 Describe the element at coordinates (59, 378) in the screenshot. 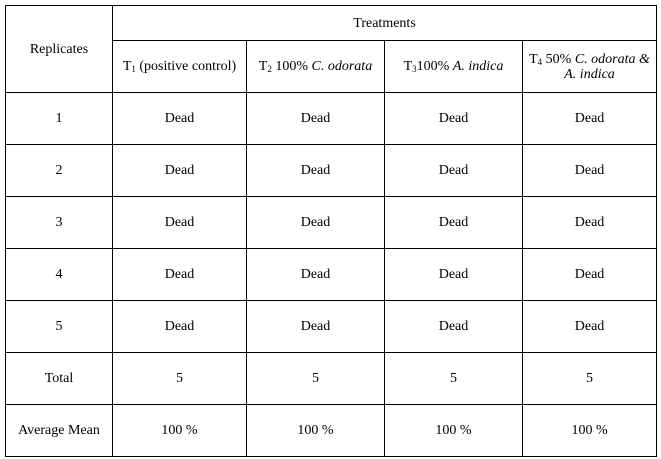

I see `row-label: Total` at that location.